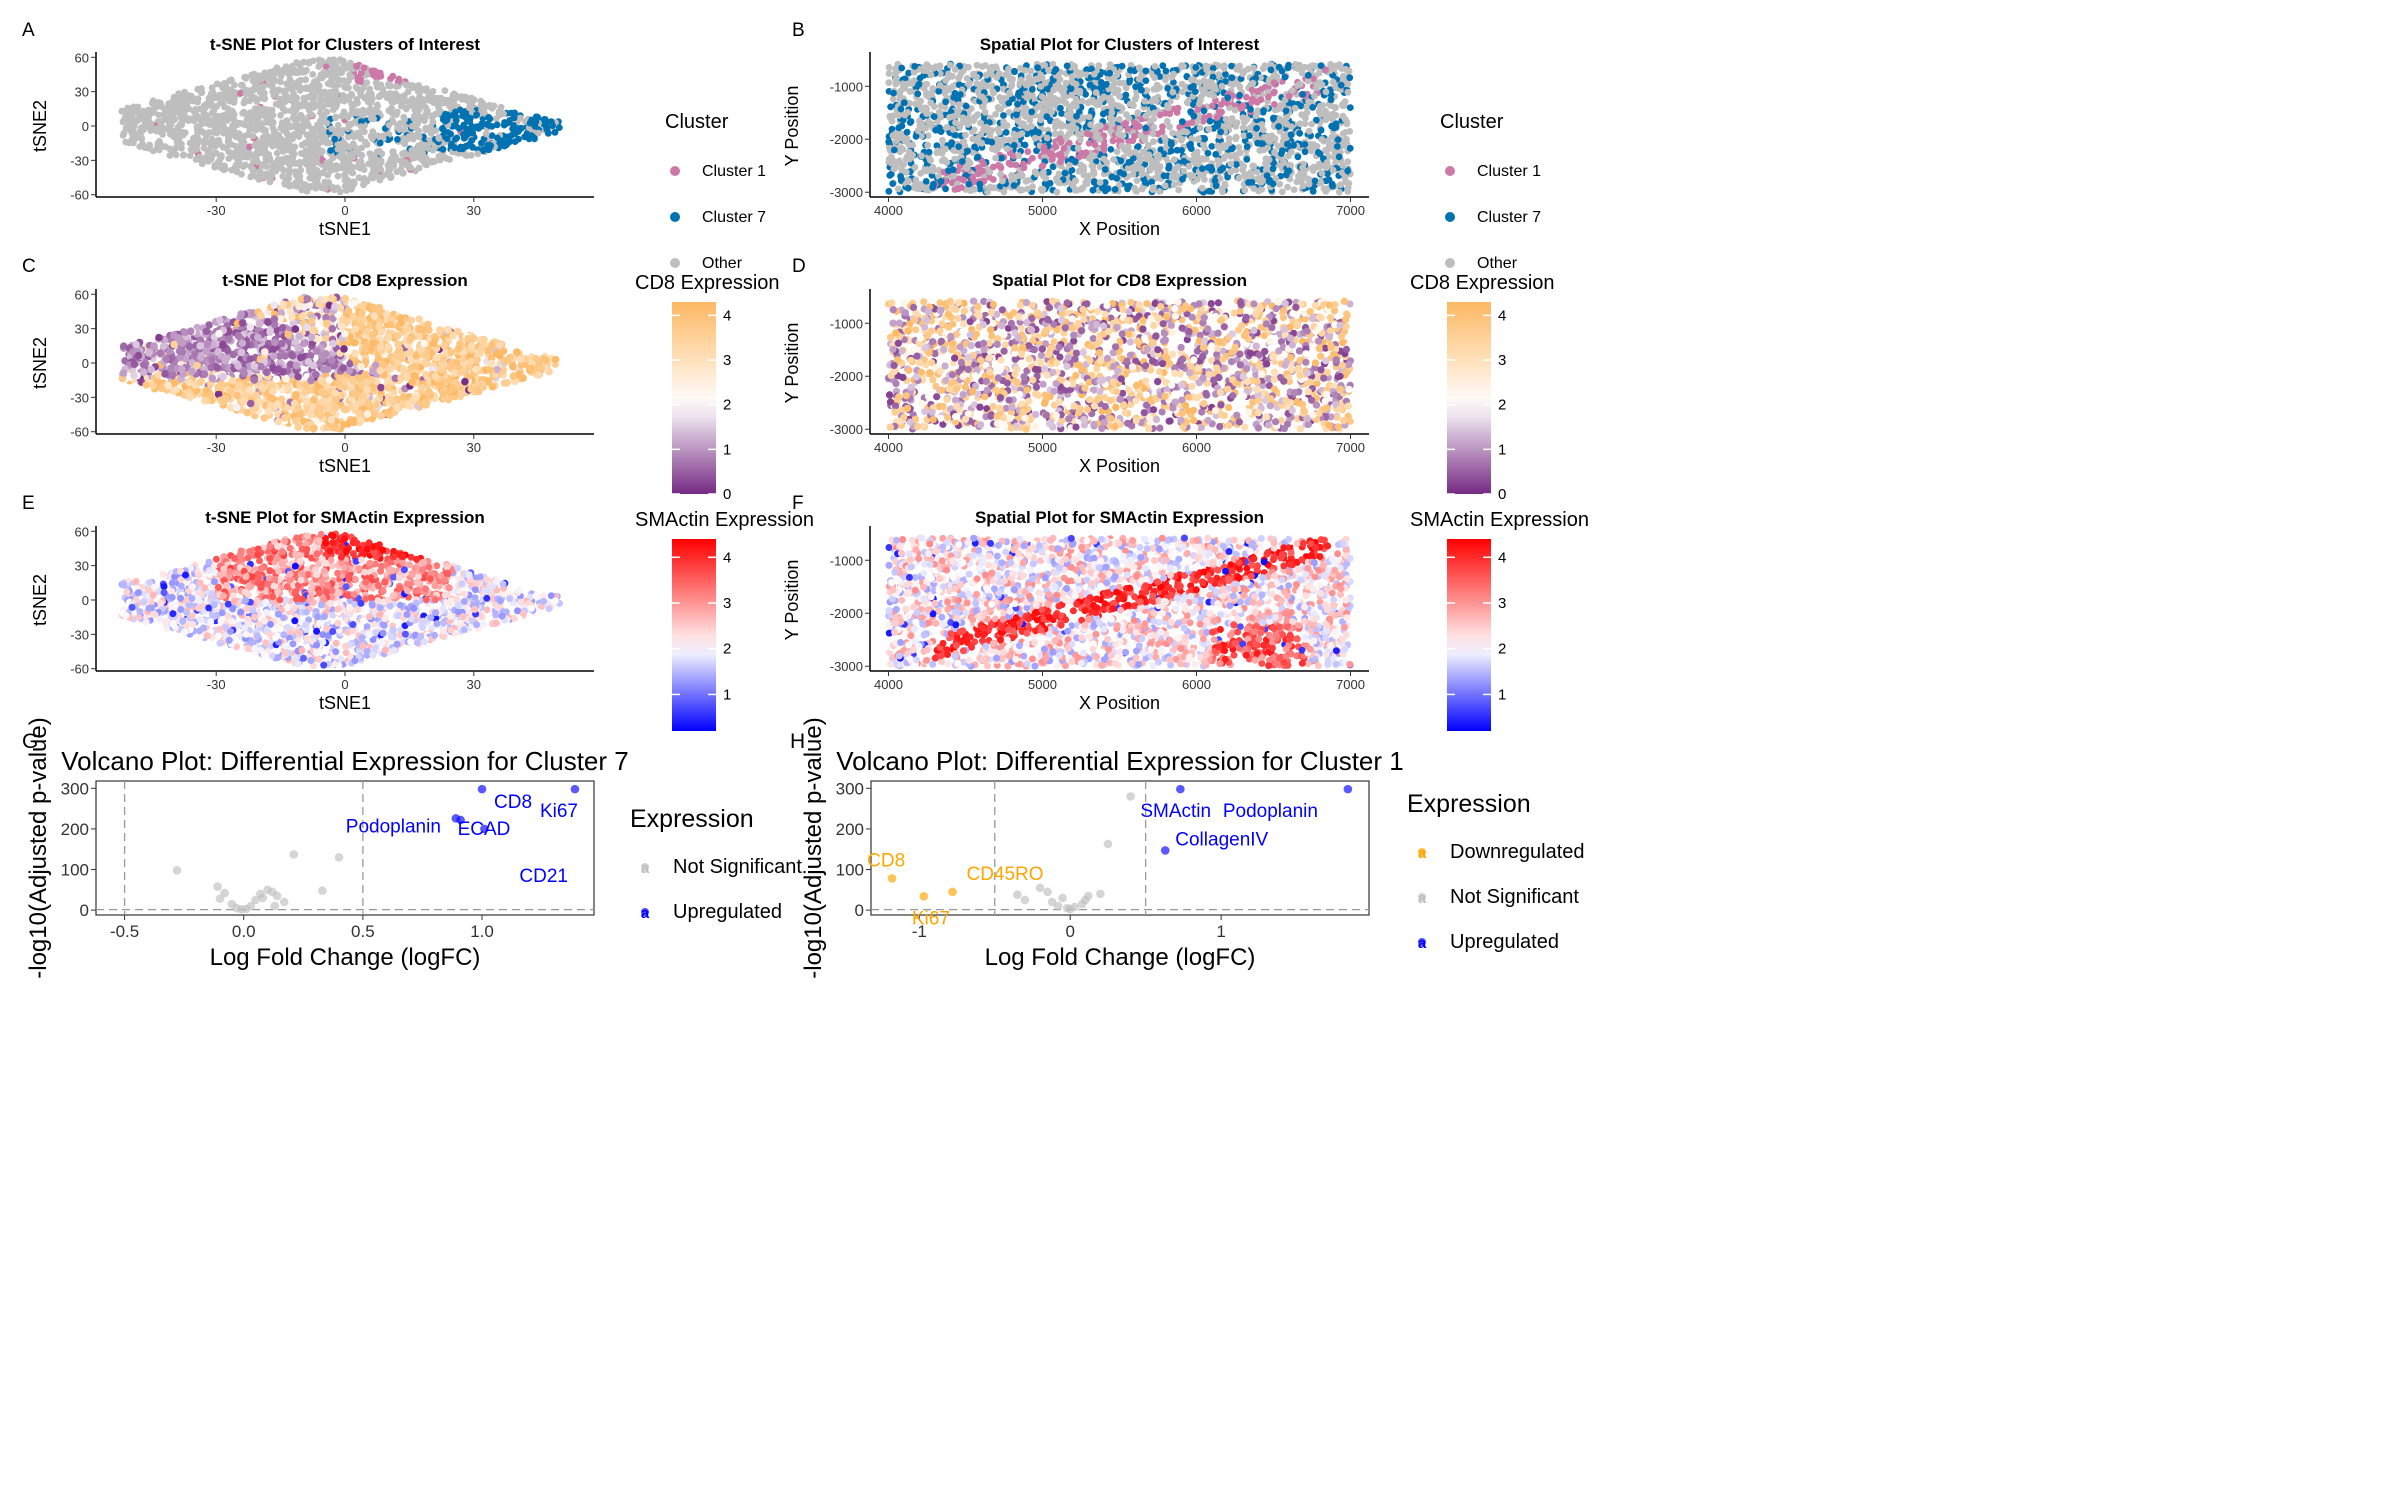 This screenshot has width=2394, height=1500. I want to click on x-axis-label: tSNE1, so click(345, 229).